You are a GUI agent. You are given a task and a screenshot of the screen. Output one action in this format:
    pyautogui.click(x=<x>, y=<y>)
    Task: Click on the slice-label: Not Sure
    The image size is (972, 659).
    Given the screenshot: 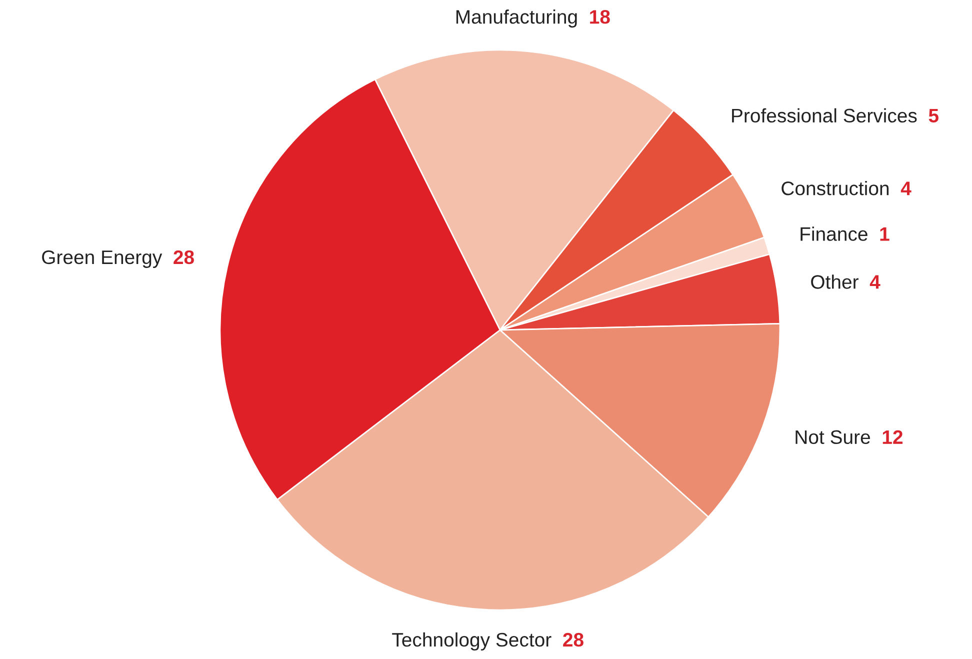 What is the action you would take?
    pyautogui.click(x=833, y=437)
    